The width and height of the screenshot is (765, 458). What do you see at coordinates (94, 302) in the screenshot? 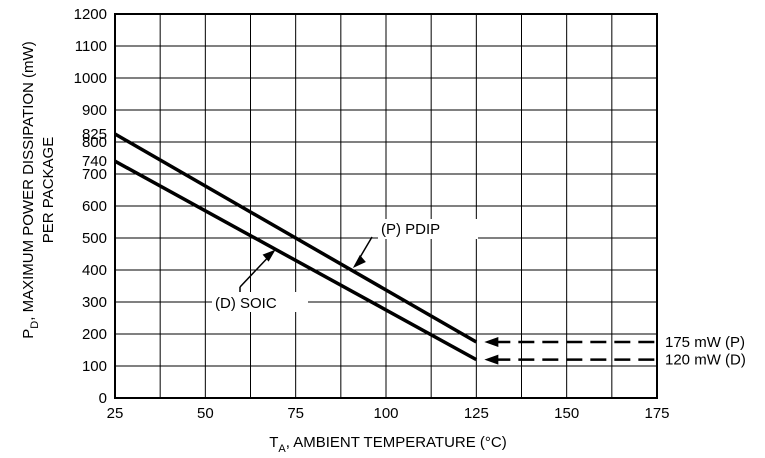
I see `y-tick-label: 300` at bounding box center [94, 302].